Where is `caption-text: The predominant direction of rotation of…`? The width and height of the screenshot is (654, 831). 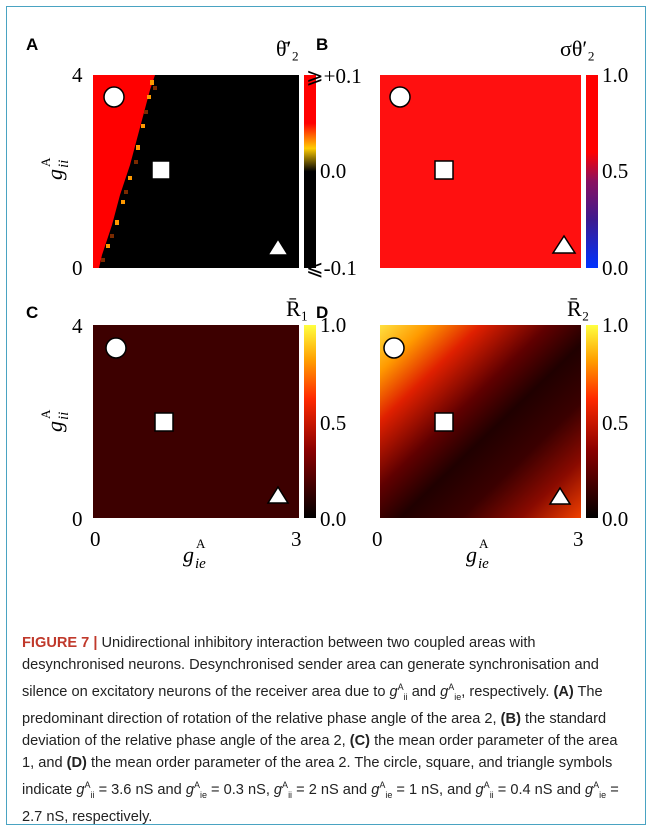
caption-text: The predominant direction of rotation of… is located at coordinates (312, 705).